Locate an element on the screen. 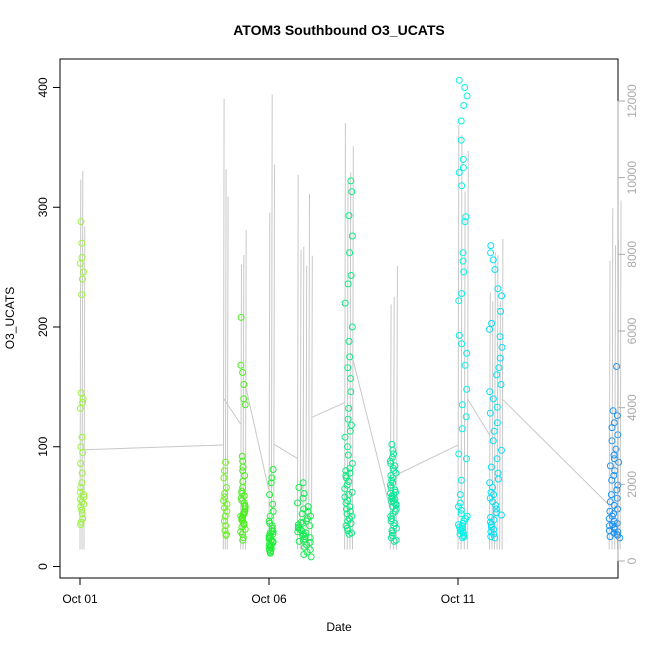 Image resolution: width=650 pixels, height=650 pixels. y2-tick-label: 12000 is located at coordinates (632, 101).